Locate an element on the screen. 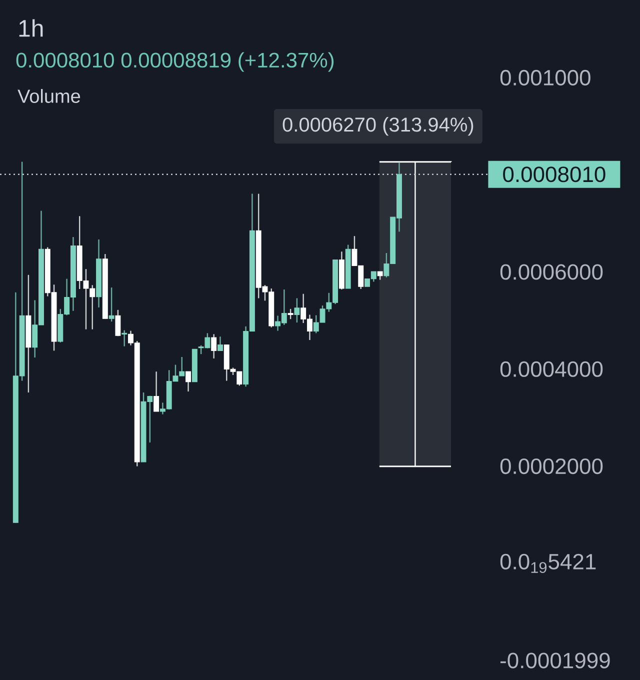 Image resolution: width=640 pixels, height=680 pixels. y-tick-label: 0.0$_{19}$5421 is located at coordinates (548, 563).